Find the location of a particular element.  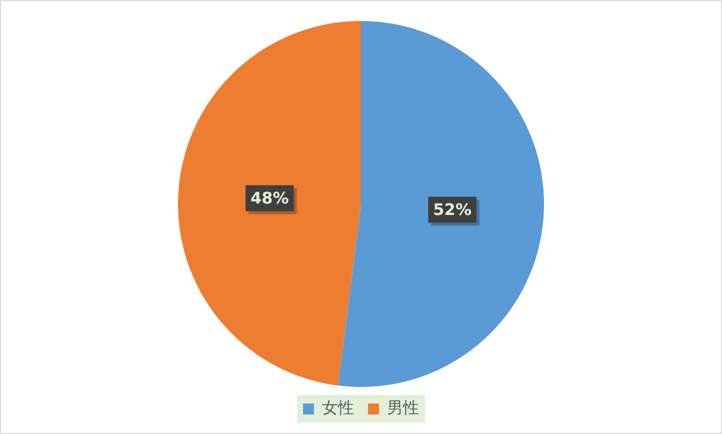

legend-label: 男性 is located at coordinates (403, 408).